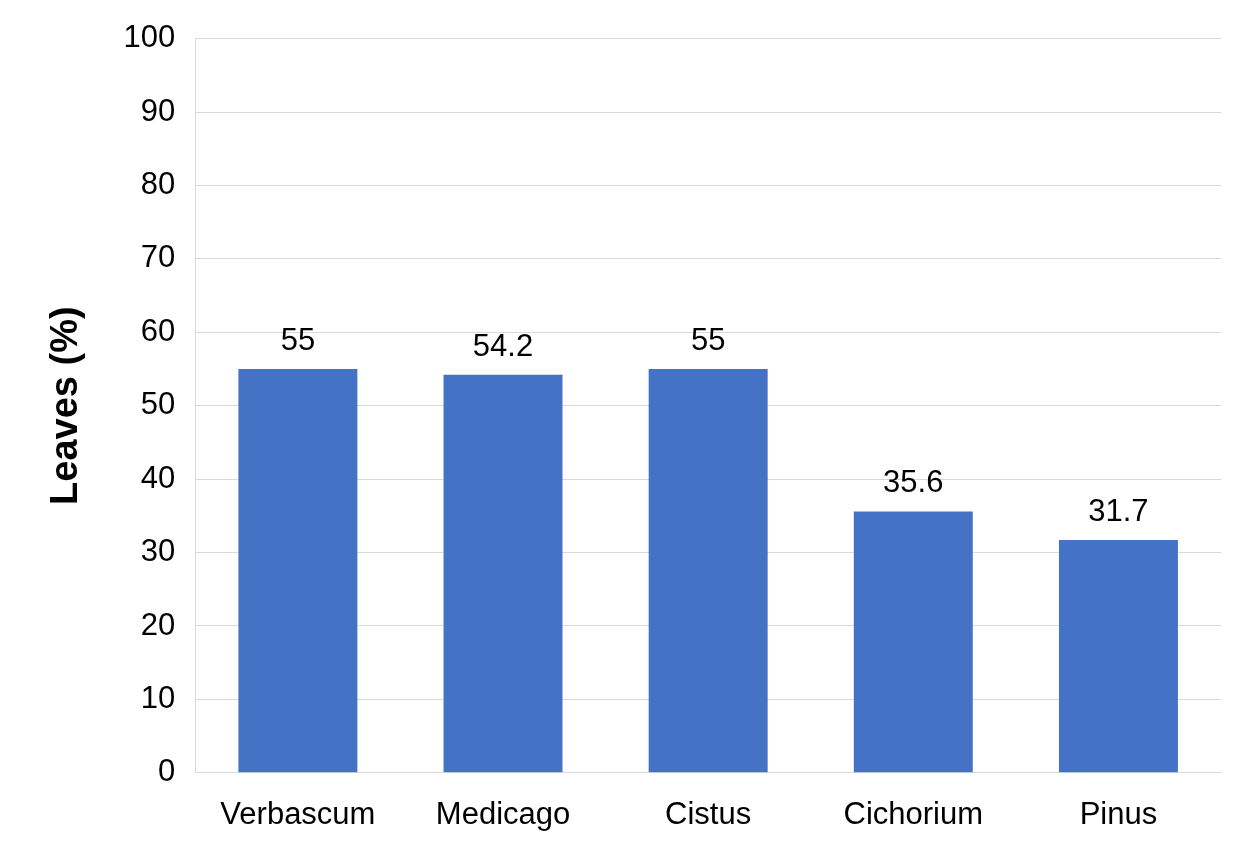 The image size is (1237, 868). Describe the element at coordinates (149, 37) in the screenshot. I see `y-tick-label: 100` at that location.